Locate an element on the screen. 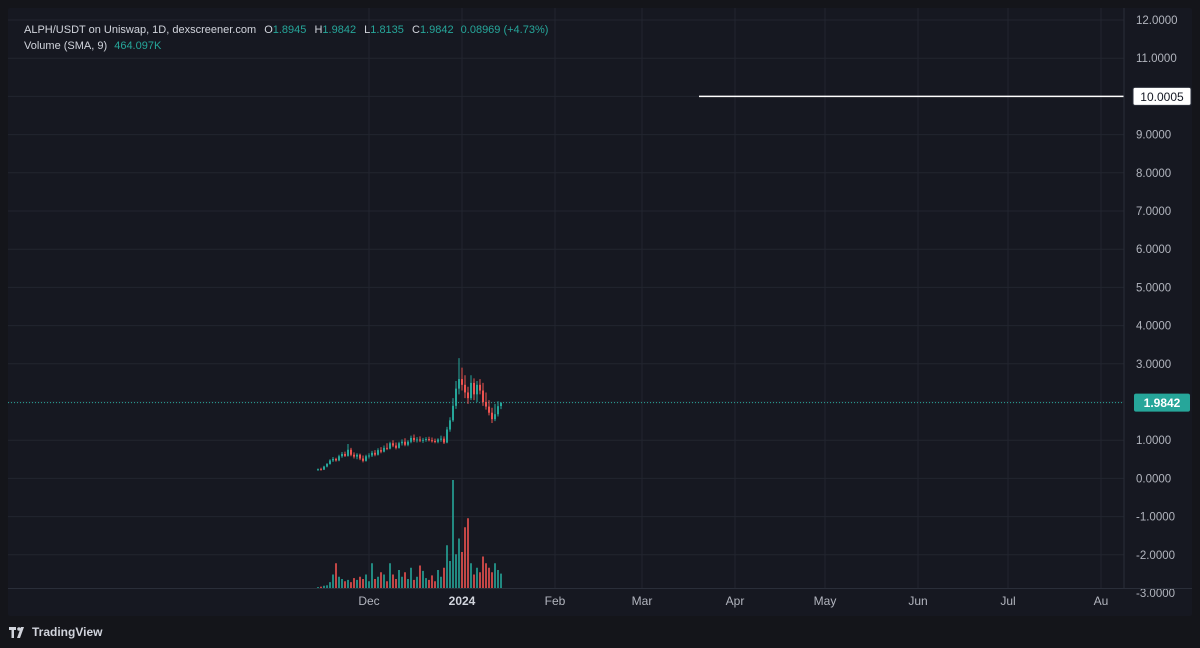  price-tick-label: 6.0000 is located at coordinates (1153, 250).